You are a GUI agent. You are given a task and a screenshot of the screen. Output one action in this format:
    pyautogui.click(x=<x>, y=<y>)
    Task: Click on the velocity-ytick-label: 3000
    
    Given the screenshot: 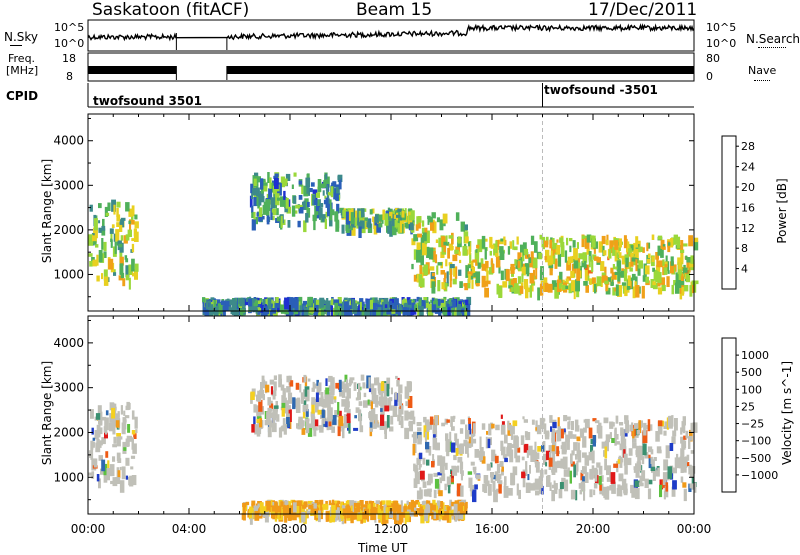 What is the action you would take?
    pyautogui.click(x=68, y=388)
    